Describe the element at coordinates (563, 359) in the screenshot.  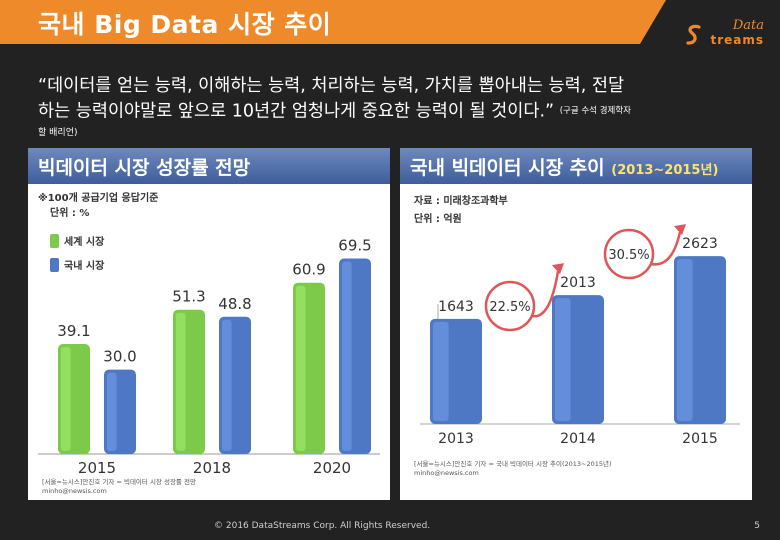
I see `trend-bar-1-highlight` at that location.